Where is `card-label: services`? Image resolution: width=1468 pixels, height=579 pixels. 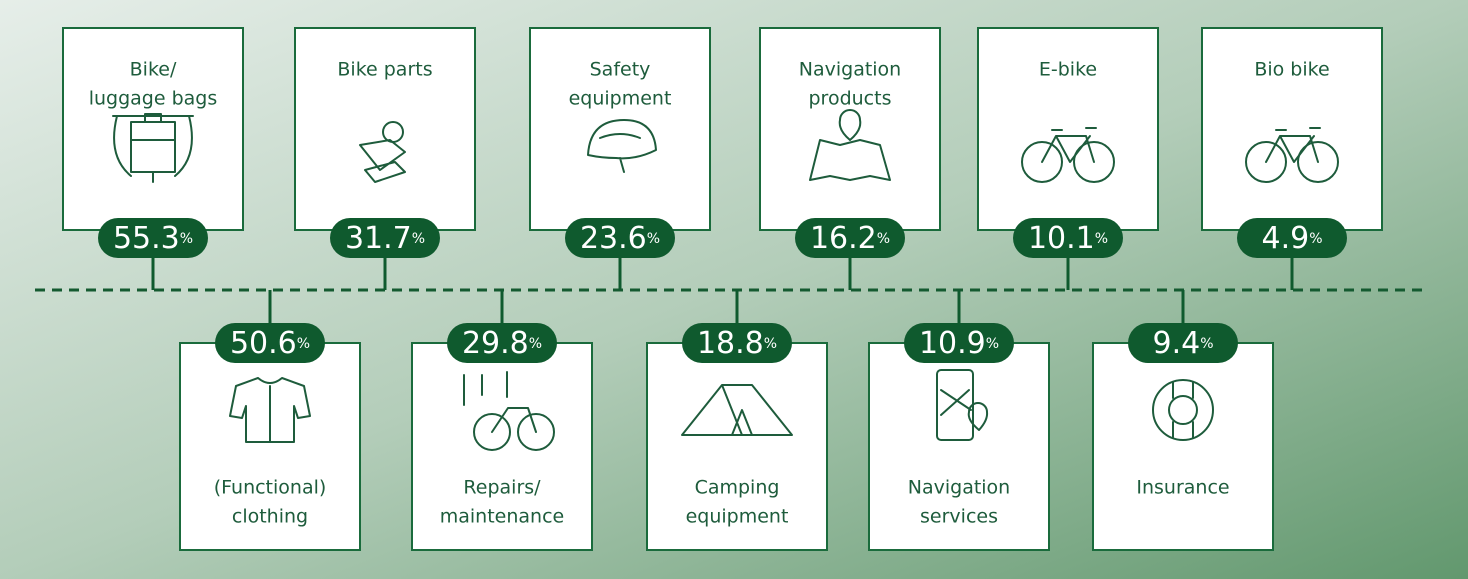 card-label: services is located at coordinates (959, 517).